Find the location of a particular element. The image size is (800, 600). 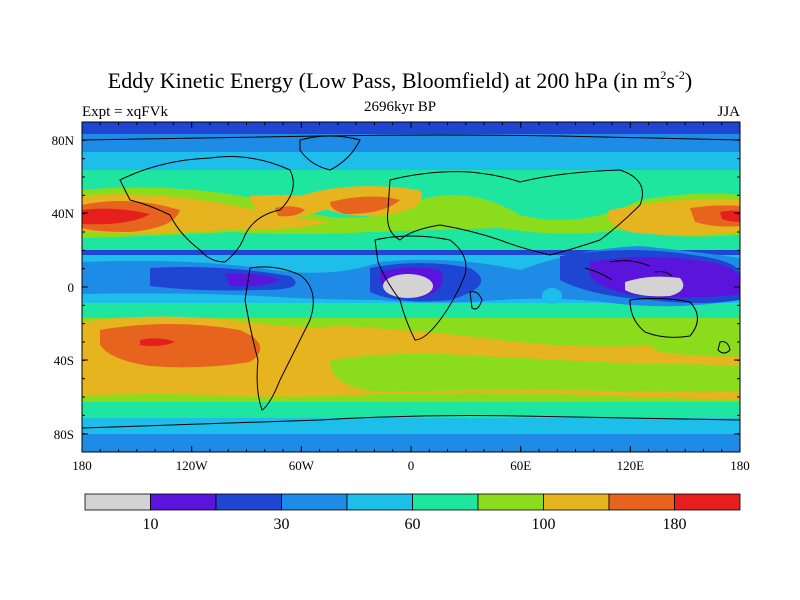

newfoundland-orange is located at coordinates (290, 211).